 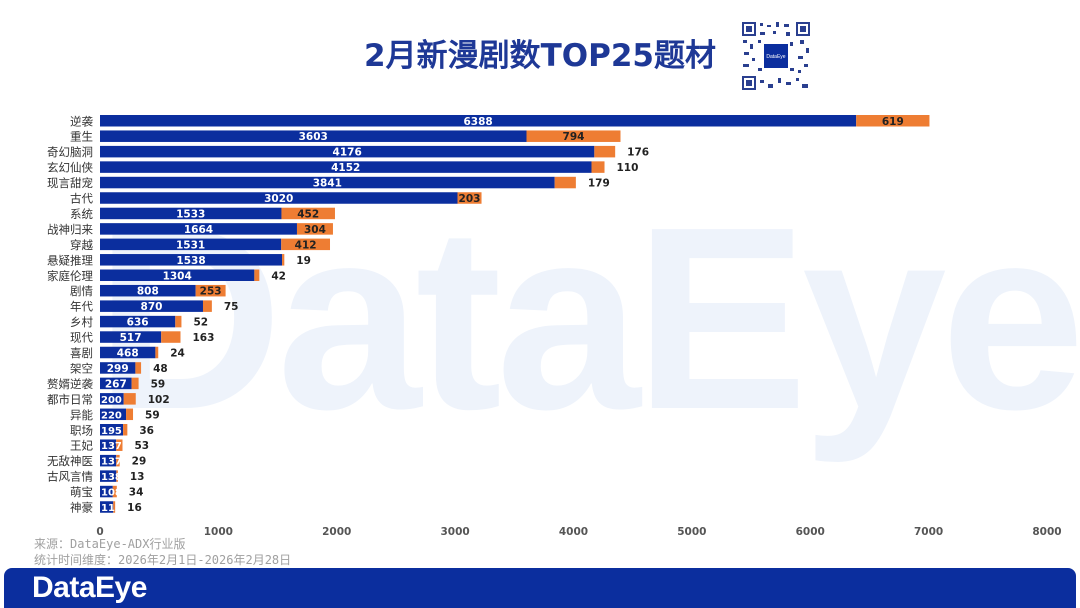 What do you see at coordinates (81, 199) in the screenshot?
I see `category-label: 古代` at bounding box center [81, 199].